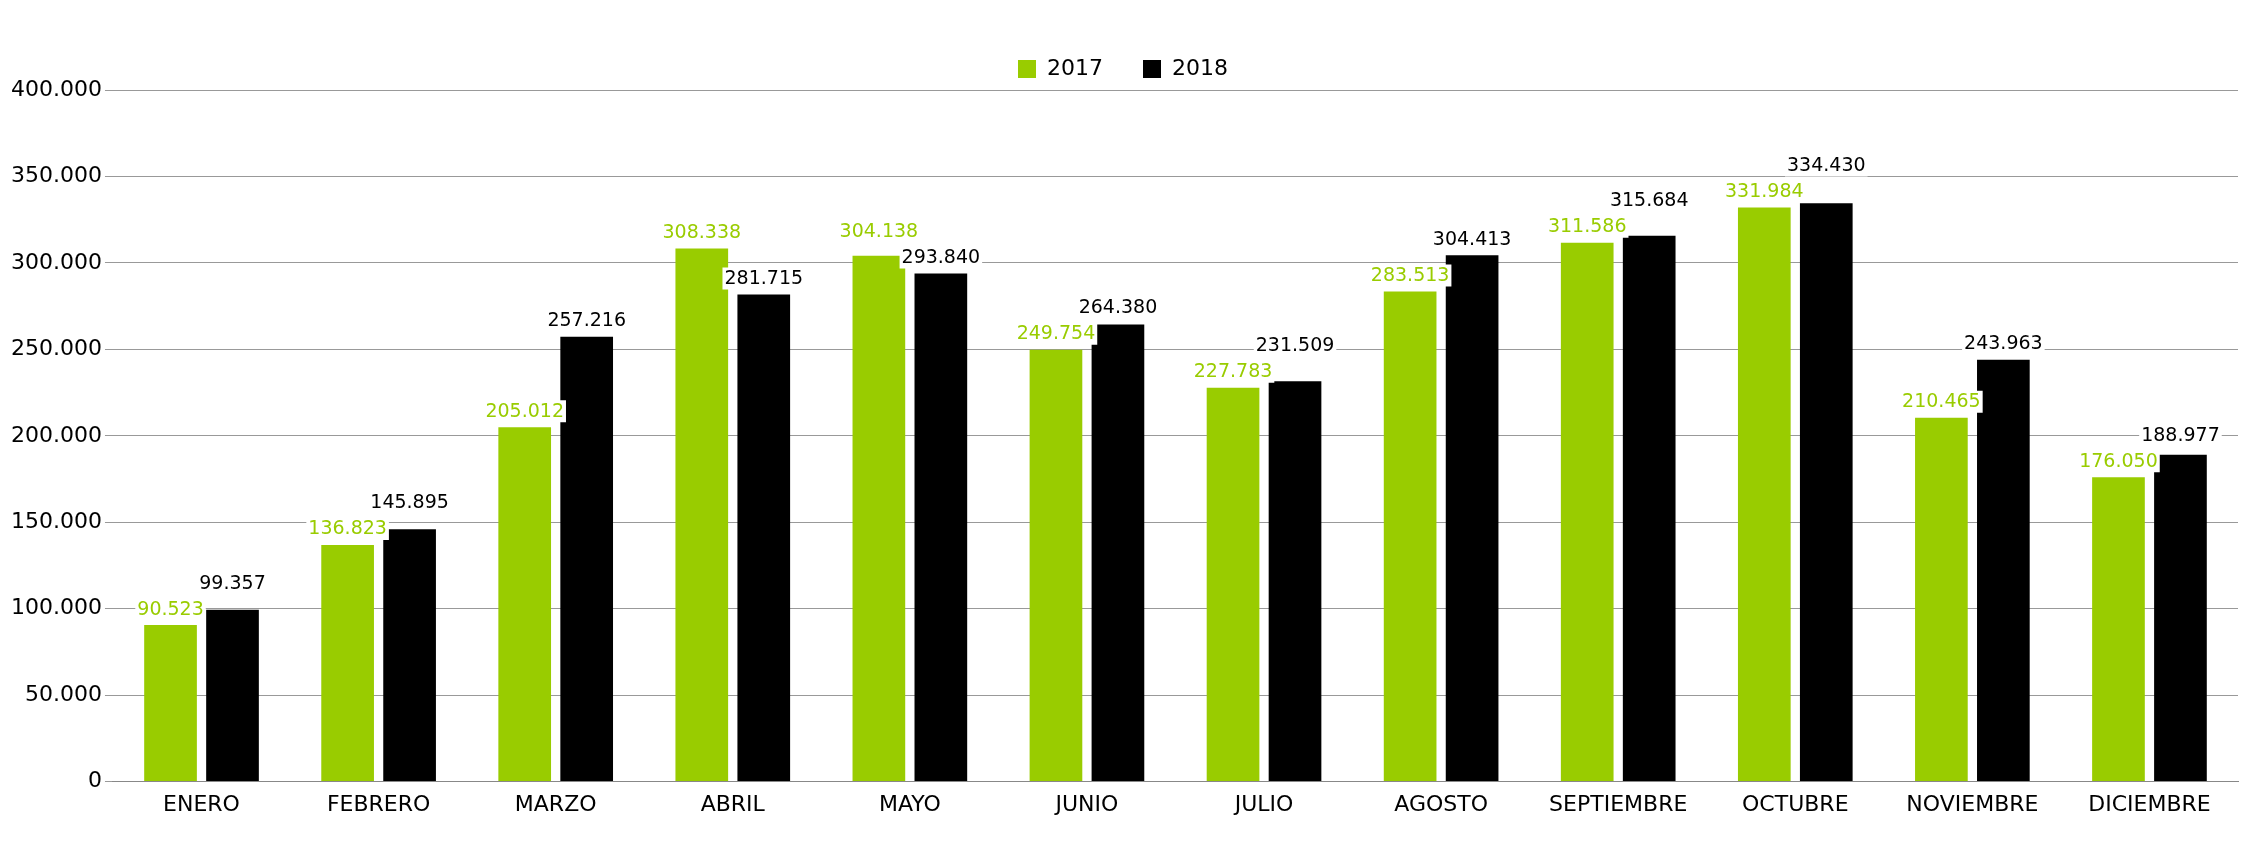 This screenshot has height=842, width=2264. I want to click on data-label: 281.715, so click(764, 276).